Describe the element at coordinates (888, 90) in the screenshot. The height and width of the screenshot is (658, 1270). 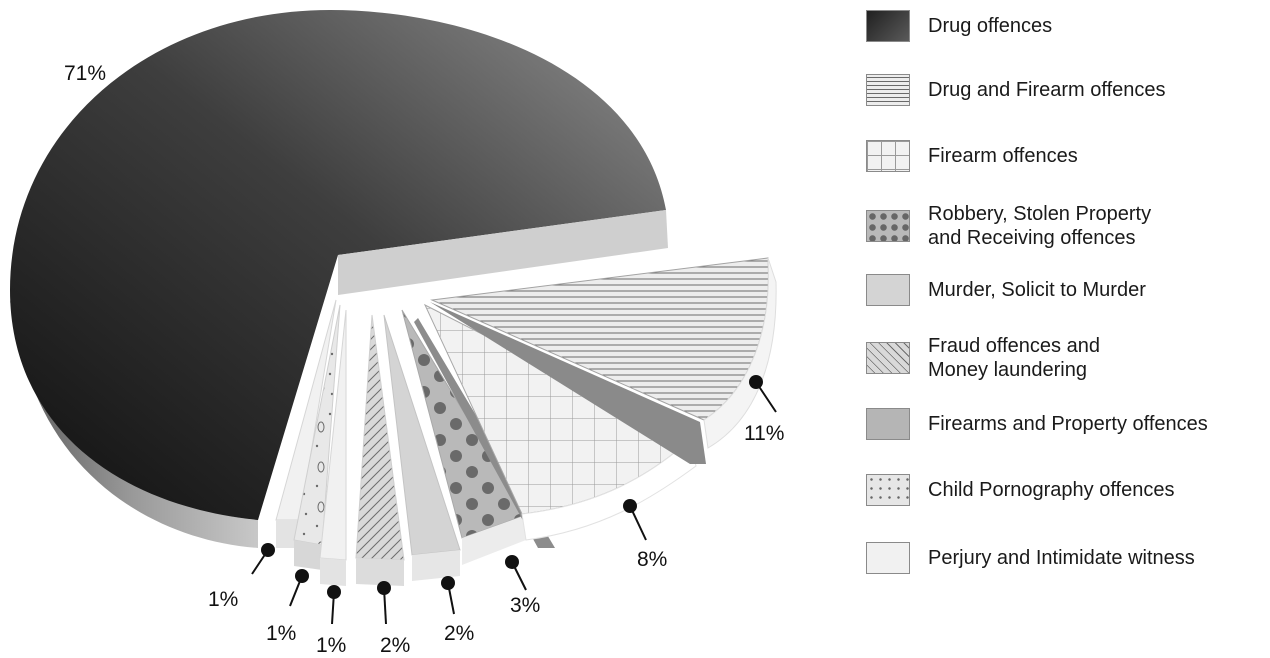
I see `legend-swatch-hlines` at that location.